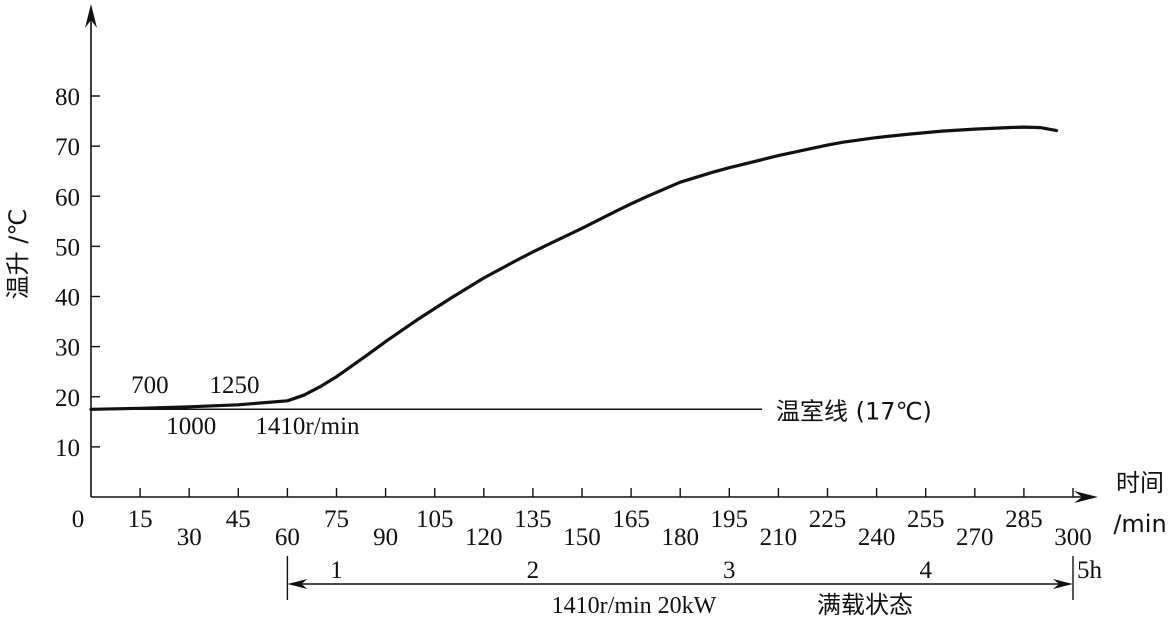 This screenshot has height=624, width=1171. I want to click on load-bracket: 1 2 3 4 5h, so click(694, 578).